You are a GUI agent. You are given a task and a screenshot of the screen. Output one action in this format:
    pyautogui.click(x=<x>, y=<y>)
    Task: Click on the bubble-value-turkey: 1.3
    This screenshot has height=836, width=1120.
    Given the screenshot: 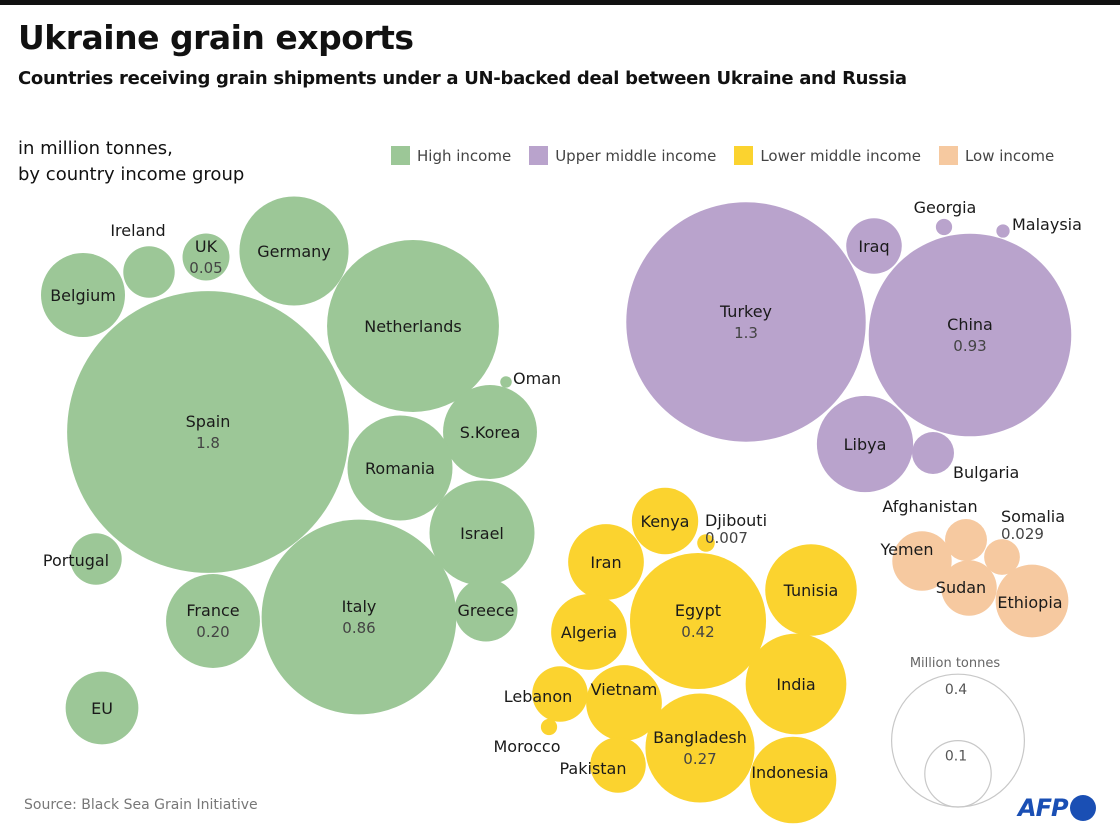 What is the action you would take?
    pyautogui.click(x=746, y=333)
    